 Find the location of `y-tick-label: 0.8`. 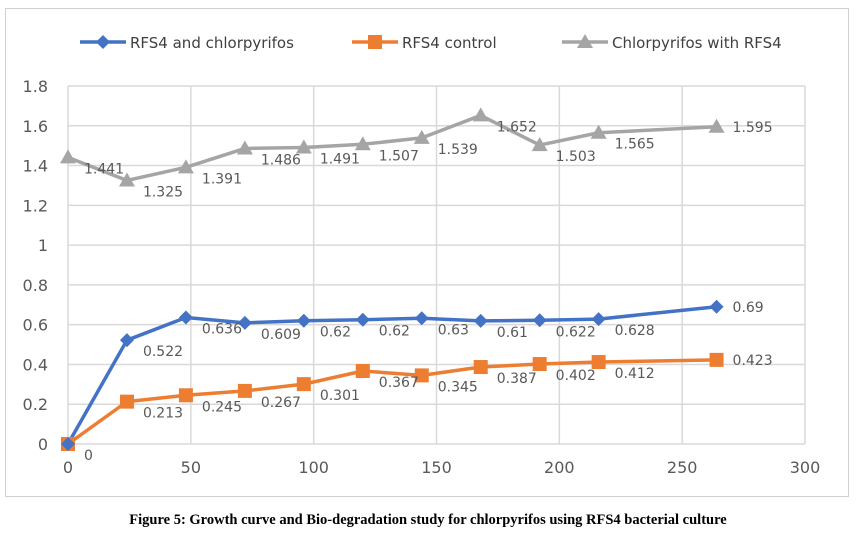

y-tick-label: 0.8 is located at coordinates (35, 285).